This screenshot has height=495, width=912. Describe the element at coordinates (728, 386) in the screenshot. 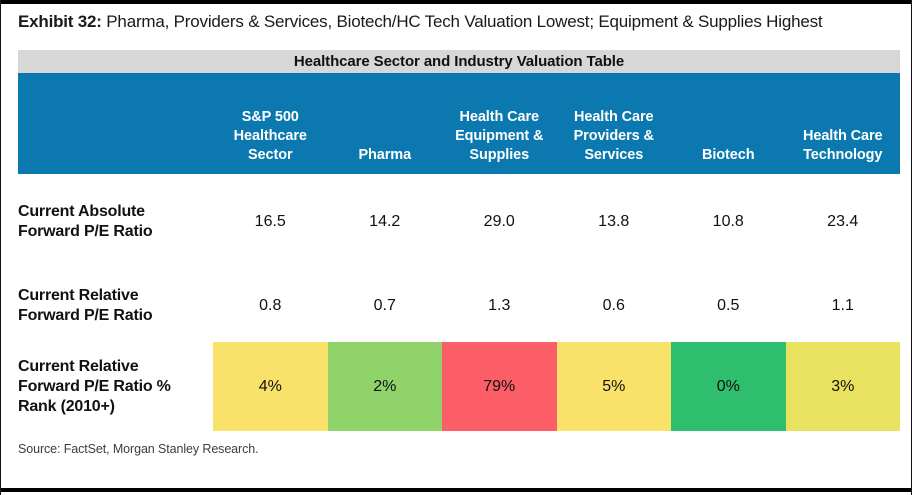

I see `heatmap-cell: 0%` at that location.